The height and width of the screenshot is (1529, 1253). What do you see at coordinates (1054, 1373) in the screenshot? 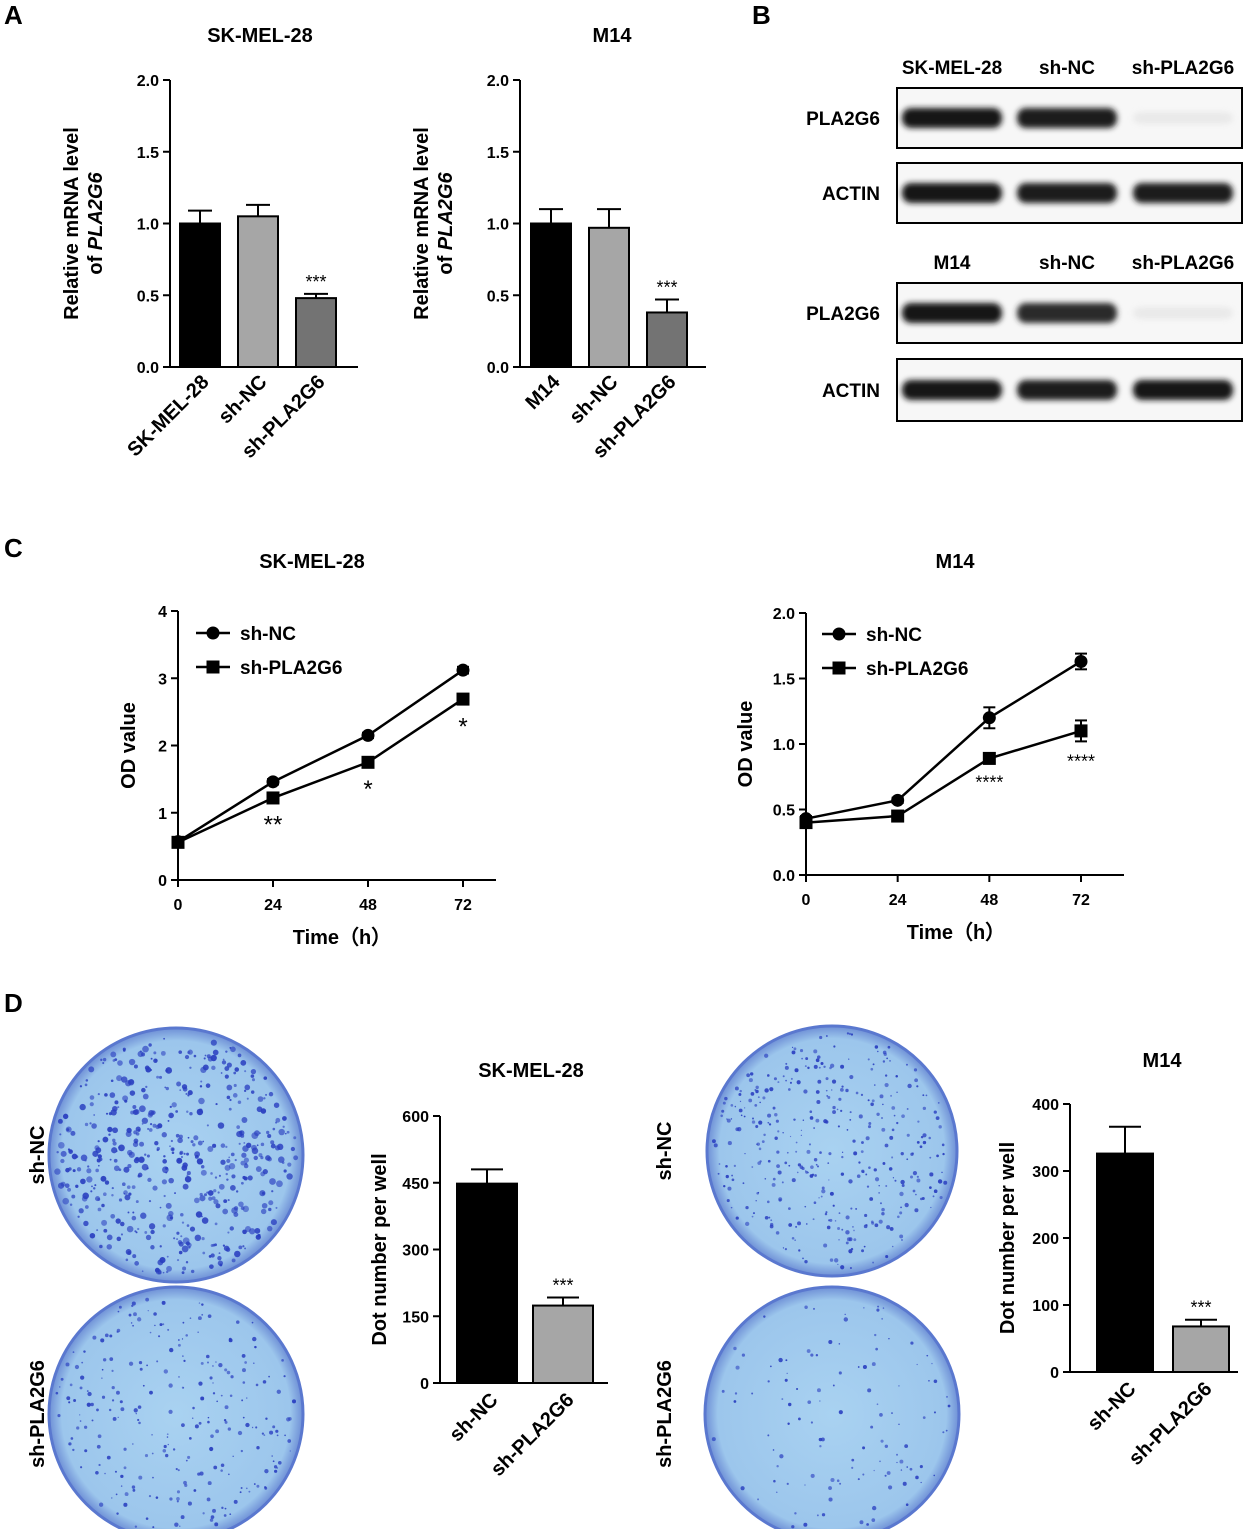
I see `y-tick-label: 0` at bounding box center [1054, 1373].